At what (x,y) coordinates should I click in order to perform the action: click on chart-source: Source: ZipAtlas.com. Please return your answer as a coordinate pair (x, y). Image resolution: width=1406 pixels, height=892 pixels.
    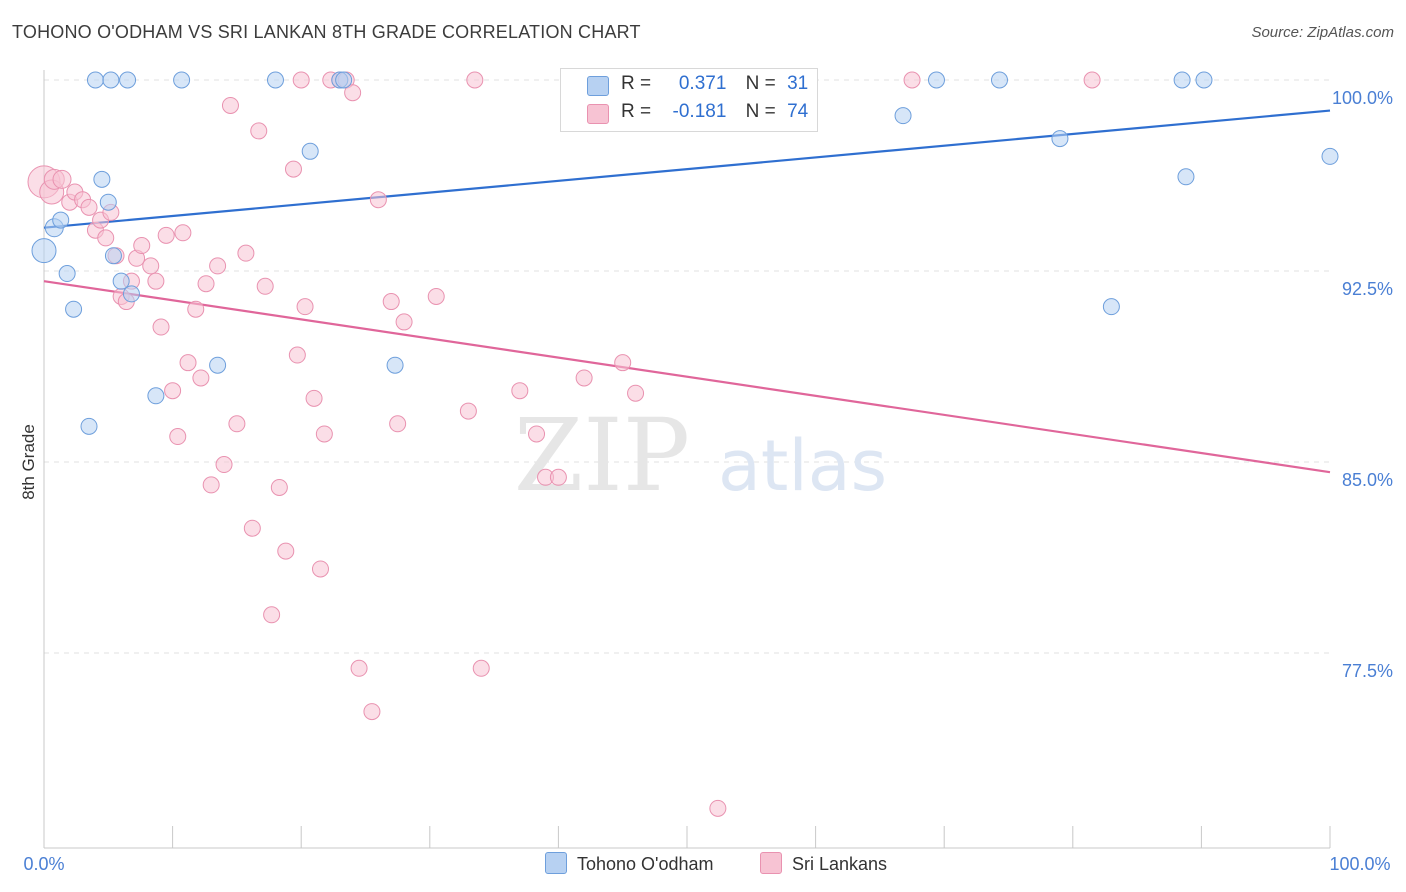
    Looking at the image, I should click on (1322, 32).